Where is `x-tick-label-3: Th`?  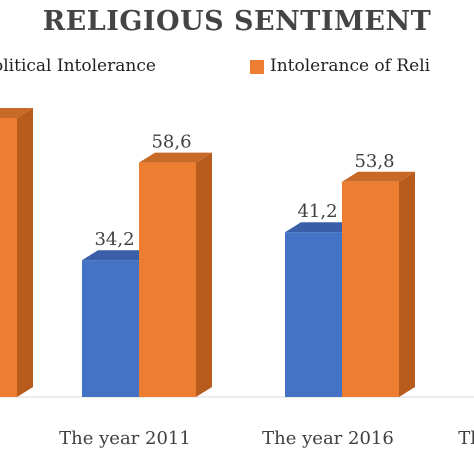 x-tick-label-3: Th is located at coordinates (466, 438).